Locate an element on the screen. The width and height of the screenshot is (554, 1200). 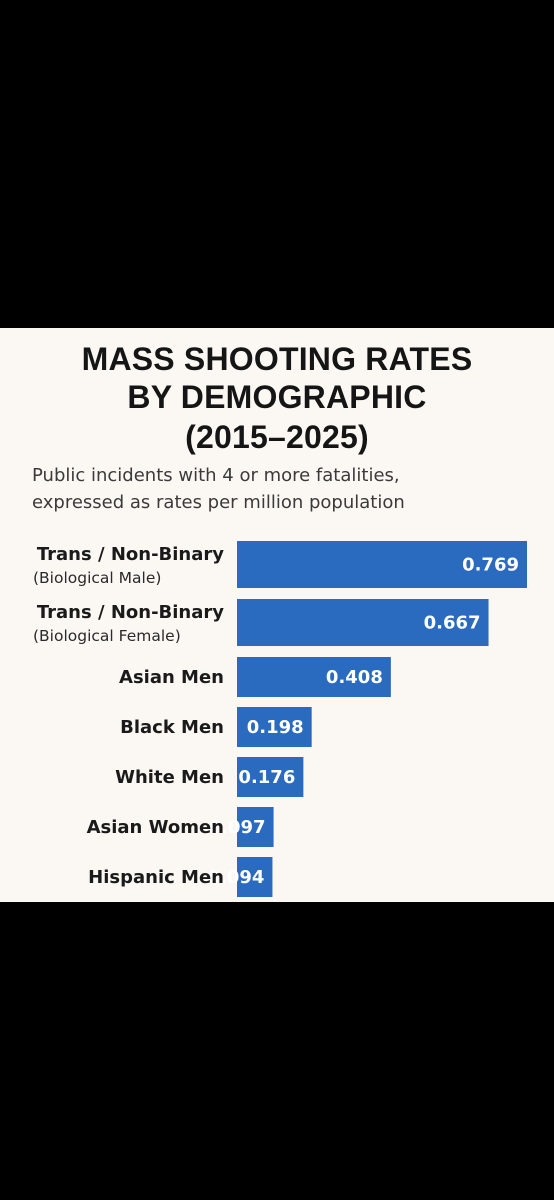
category-label-0: Trans / Non-Binary is located at coordinates (130, 554).